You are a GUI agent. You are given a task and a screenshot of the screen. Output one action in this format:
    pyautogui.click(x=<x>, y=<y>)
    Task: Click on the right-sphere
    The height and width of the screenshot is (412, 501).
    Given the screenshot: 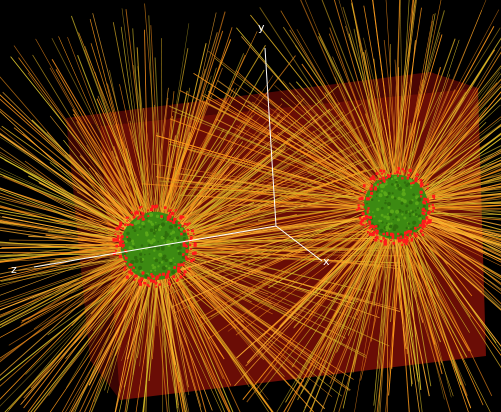 What is the action you would take?
    pyautogui.click(x=395, y=206)
    